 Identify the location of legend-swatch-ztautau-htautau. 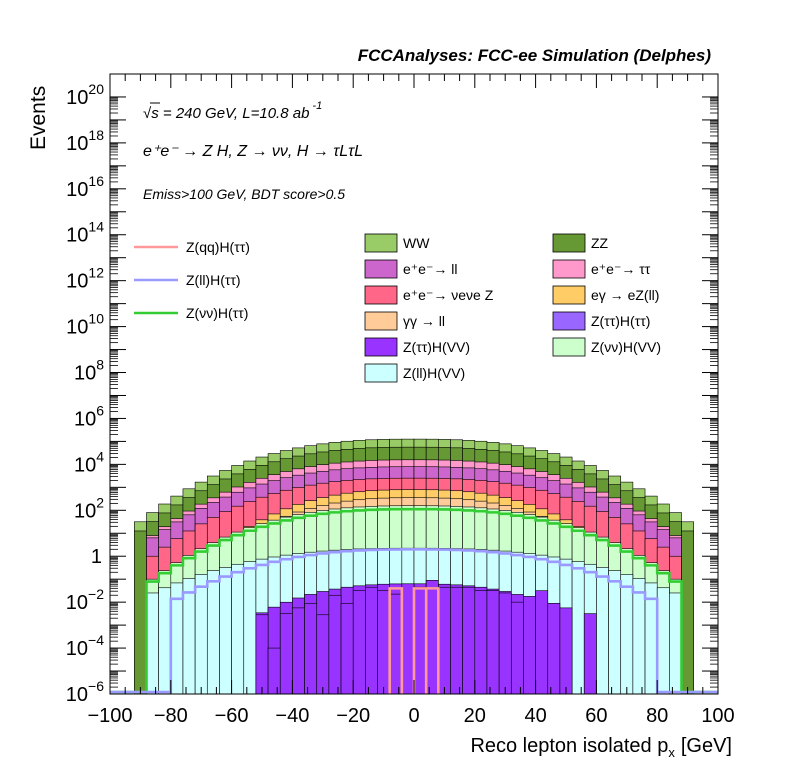
(569, 321).